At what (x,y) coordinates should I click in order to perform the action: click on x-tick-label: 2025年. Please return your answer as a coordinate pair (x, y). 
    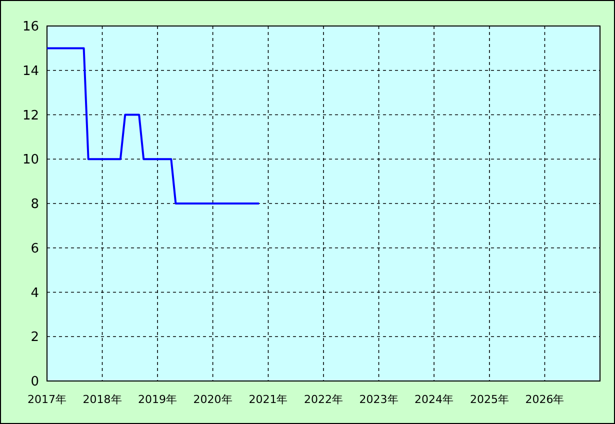
    Looking at the image, I should click on (489, 399).